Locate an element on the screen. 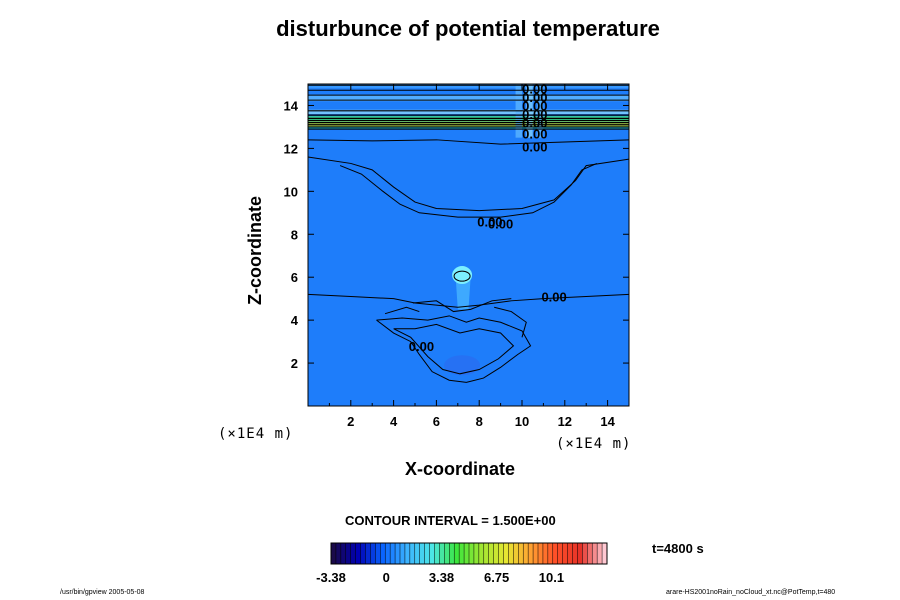  x-tick-label: 10 is located at coordinates (522, 421).